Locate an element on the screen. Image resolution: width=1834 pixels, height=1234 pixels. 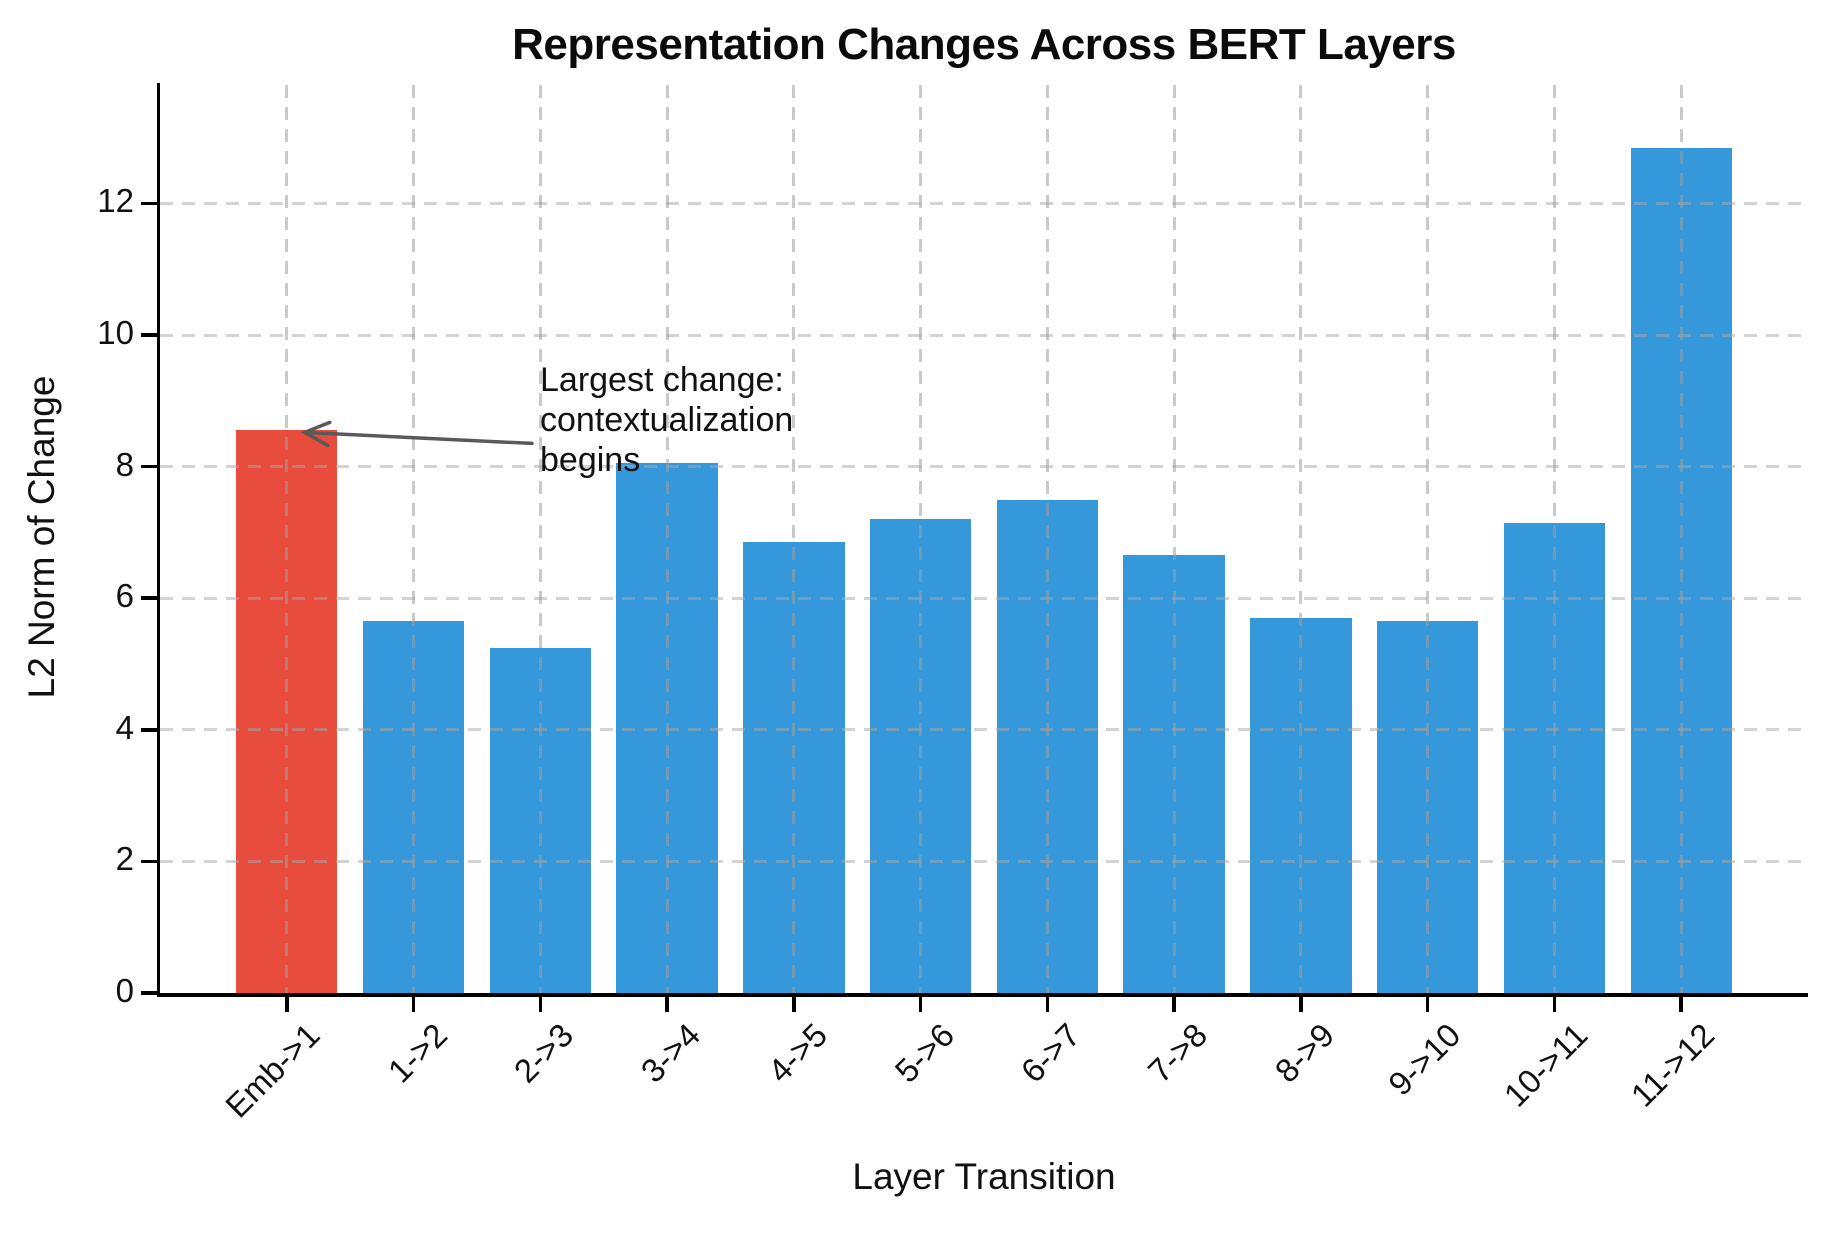
x-tick-label: 2->3 is located at coordinates (543, 1053).